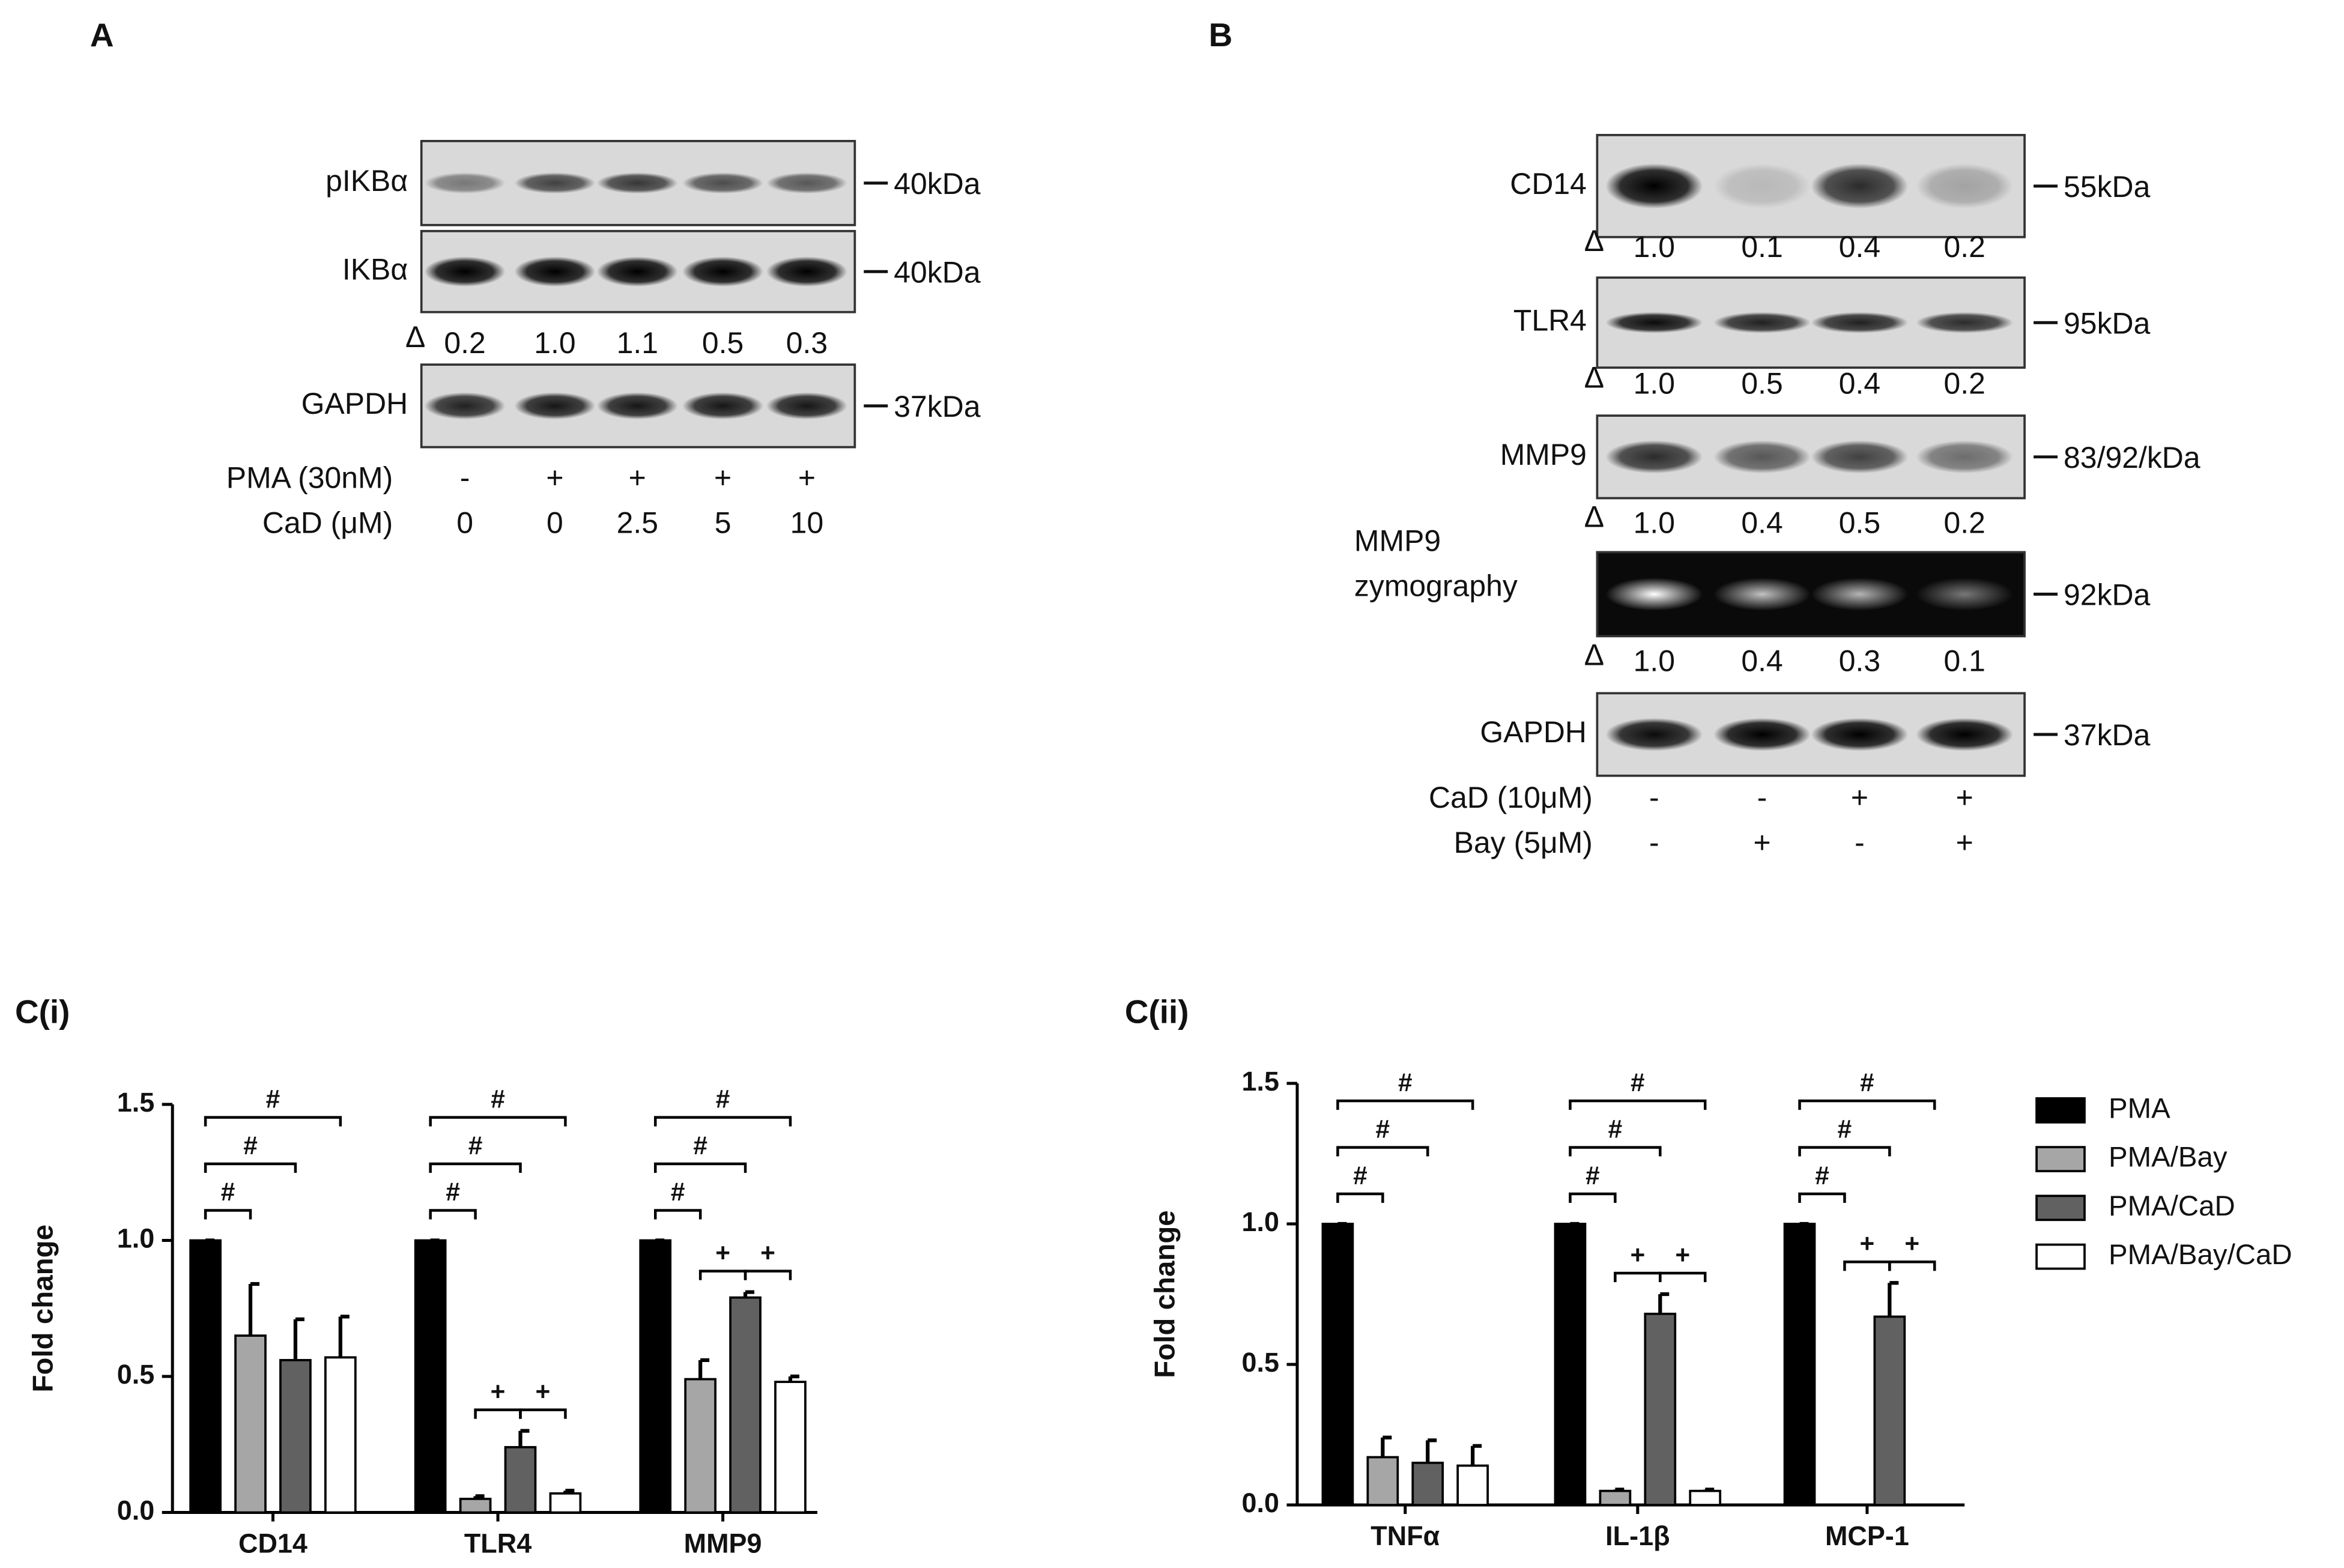 The image size is (2344, 1568). Describe the element at coordinates (937, 406) in the screenshot. I see `size-label: 37kDa` at that location.